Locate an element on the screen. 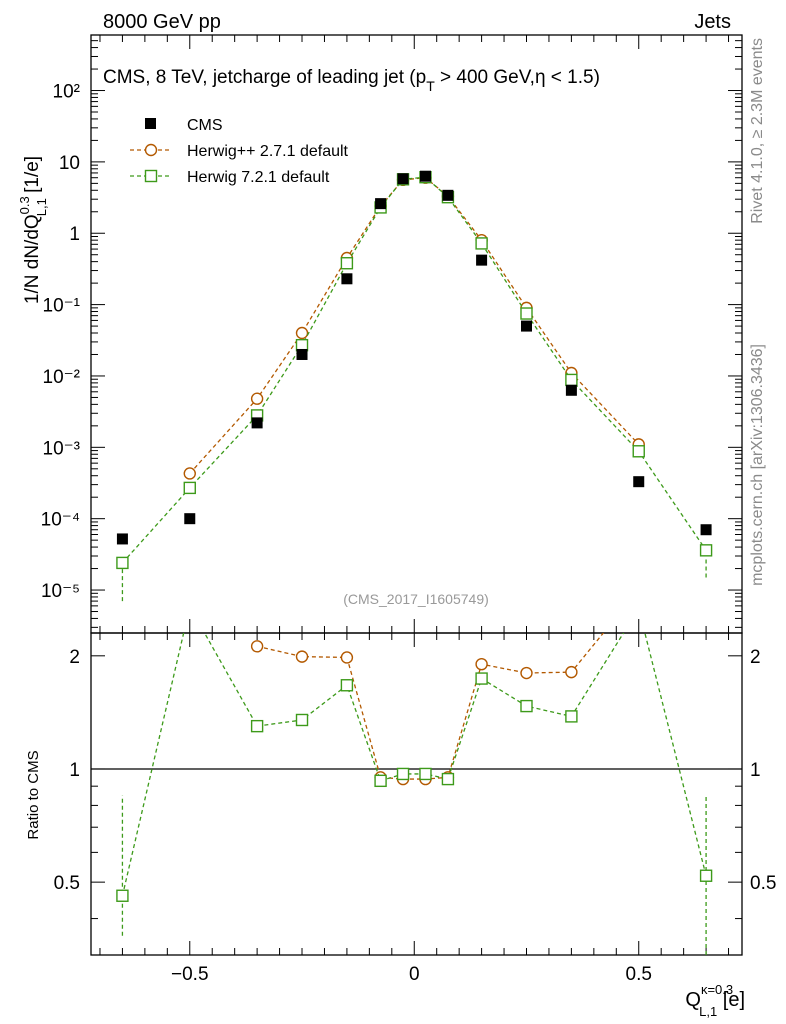 The image size is (786, 1024). y-tick-label-ratio-right: 1 is located at coordinates (755, 770).